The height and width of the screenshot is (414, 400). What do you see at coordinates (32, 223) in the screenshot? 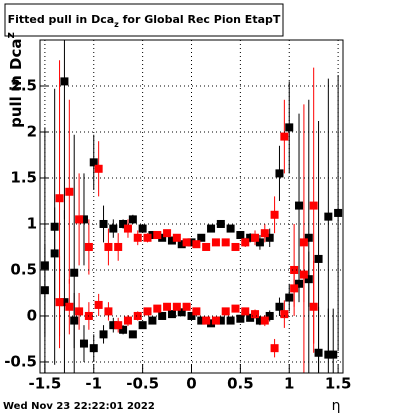
I see `y-tick-label: 1` at bounding box center [32, 223].